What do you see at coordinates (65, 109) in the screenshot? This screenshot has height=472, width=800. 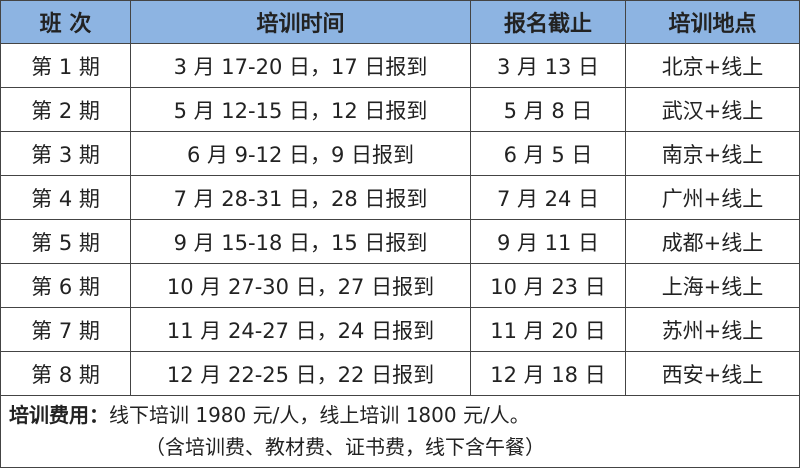 I see `cell-class: 第 2 期` at bounding box center [65, 109].